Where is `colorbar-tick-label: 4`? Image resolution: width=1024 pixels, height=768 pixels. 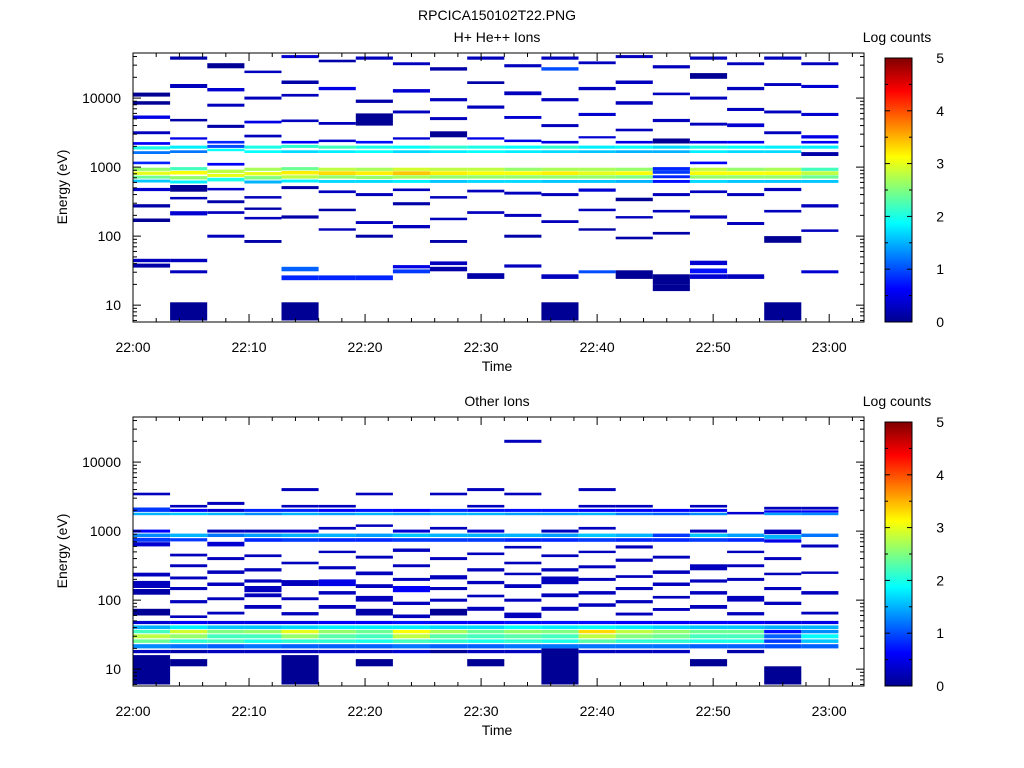
colorbar-tick-label: 4 is located at coordinates (940, 111).